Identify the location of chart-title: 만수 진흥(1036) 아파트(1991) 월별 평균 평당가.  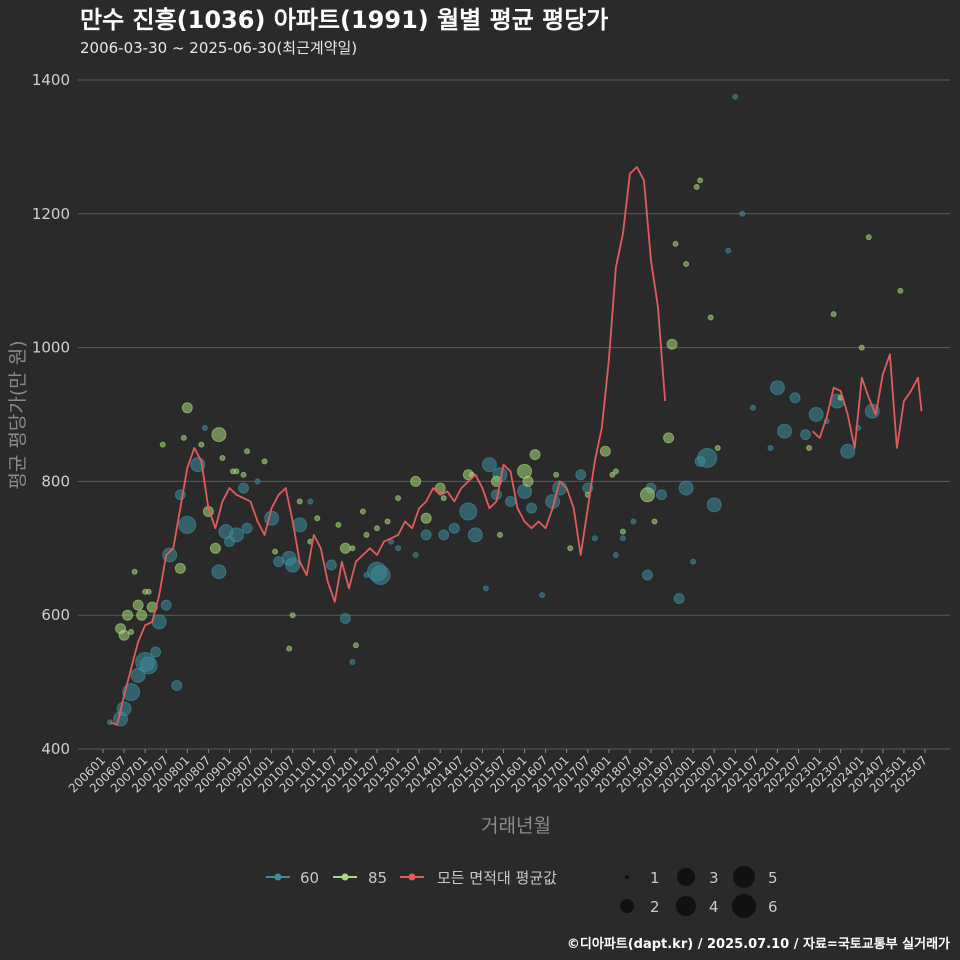
(344, 20).